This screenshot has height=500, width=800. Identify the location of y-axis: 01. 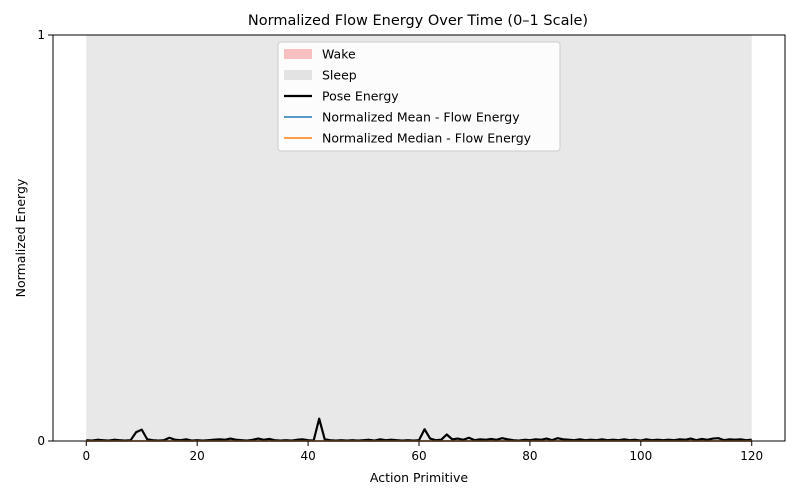
(45, 238).